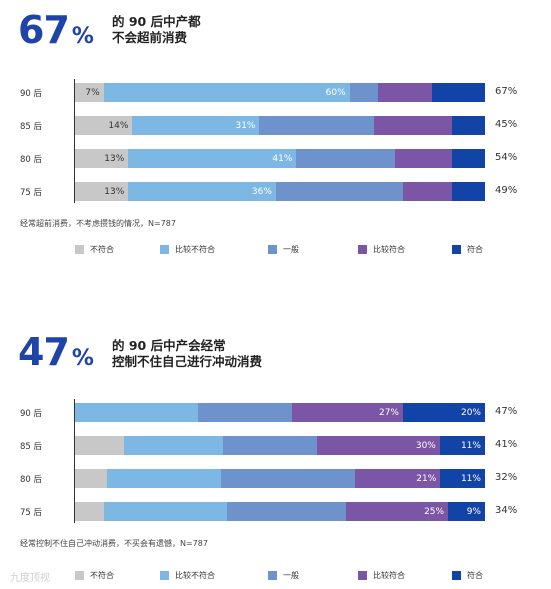 This screenshot has height=589, width=551. What do you see at coordinates (470, 412) in the screenshot?
I see `data-label: 20%` at bounding box center [470, 412].